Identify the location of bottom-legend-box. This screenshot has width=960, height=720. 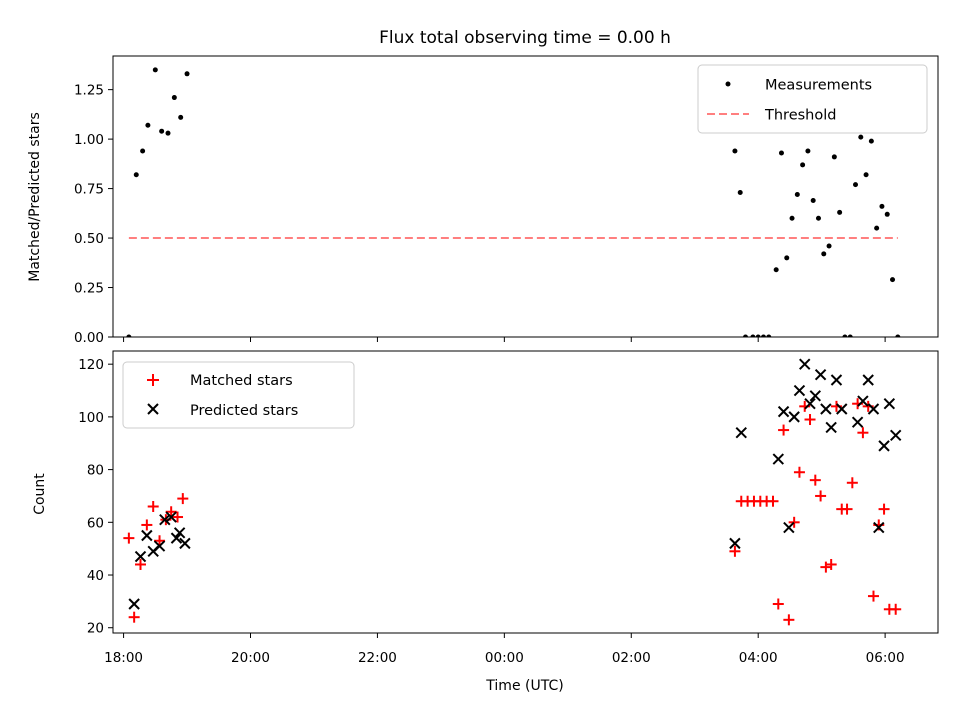
(238, 395).